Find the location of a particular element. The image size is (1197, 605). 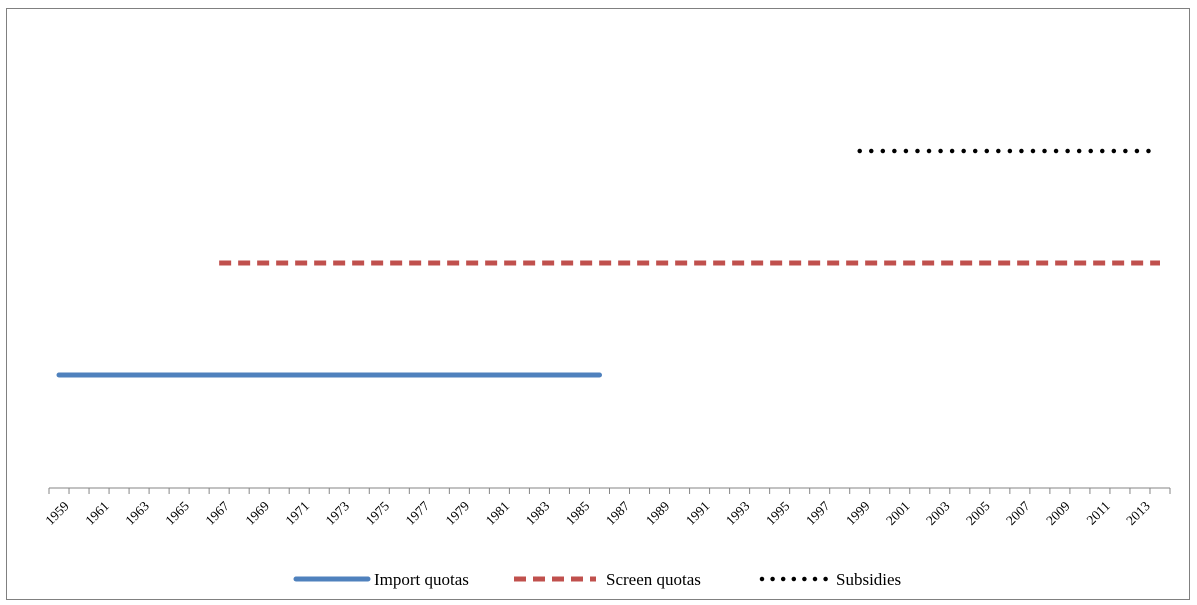

x-tick-label: 1981 is located at coordinates (498, 513).